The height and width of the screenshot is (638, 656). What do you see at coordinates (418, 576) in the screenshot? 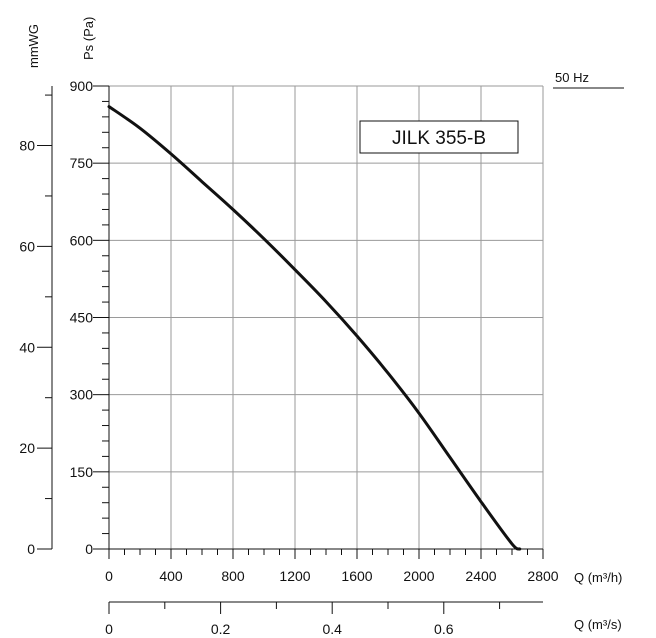
I see `x-primary-tick-label: 2000` at bounding box center [418, 576].